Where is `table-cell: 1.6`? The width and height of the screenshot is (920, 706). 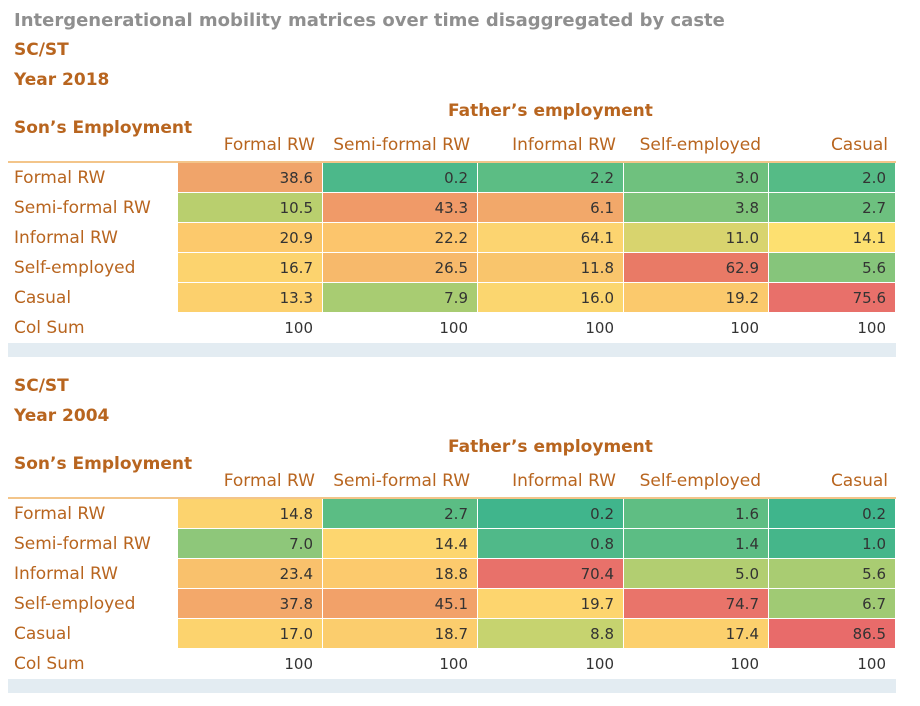
table-cell: 1.6 is located at coordinates (696, 514).